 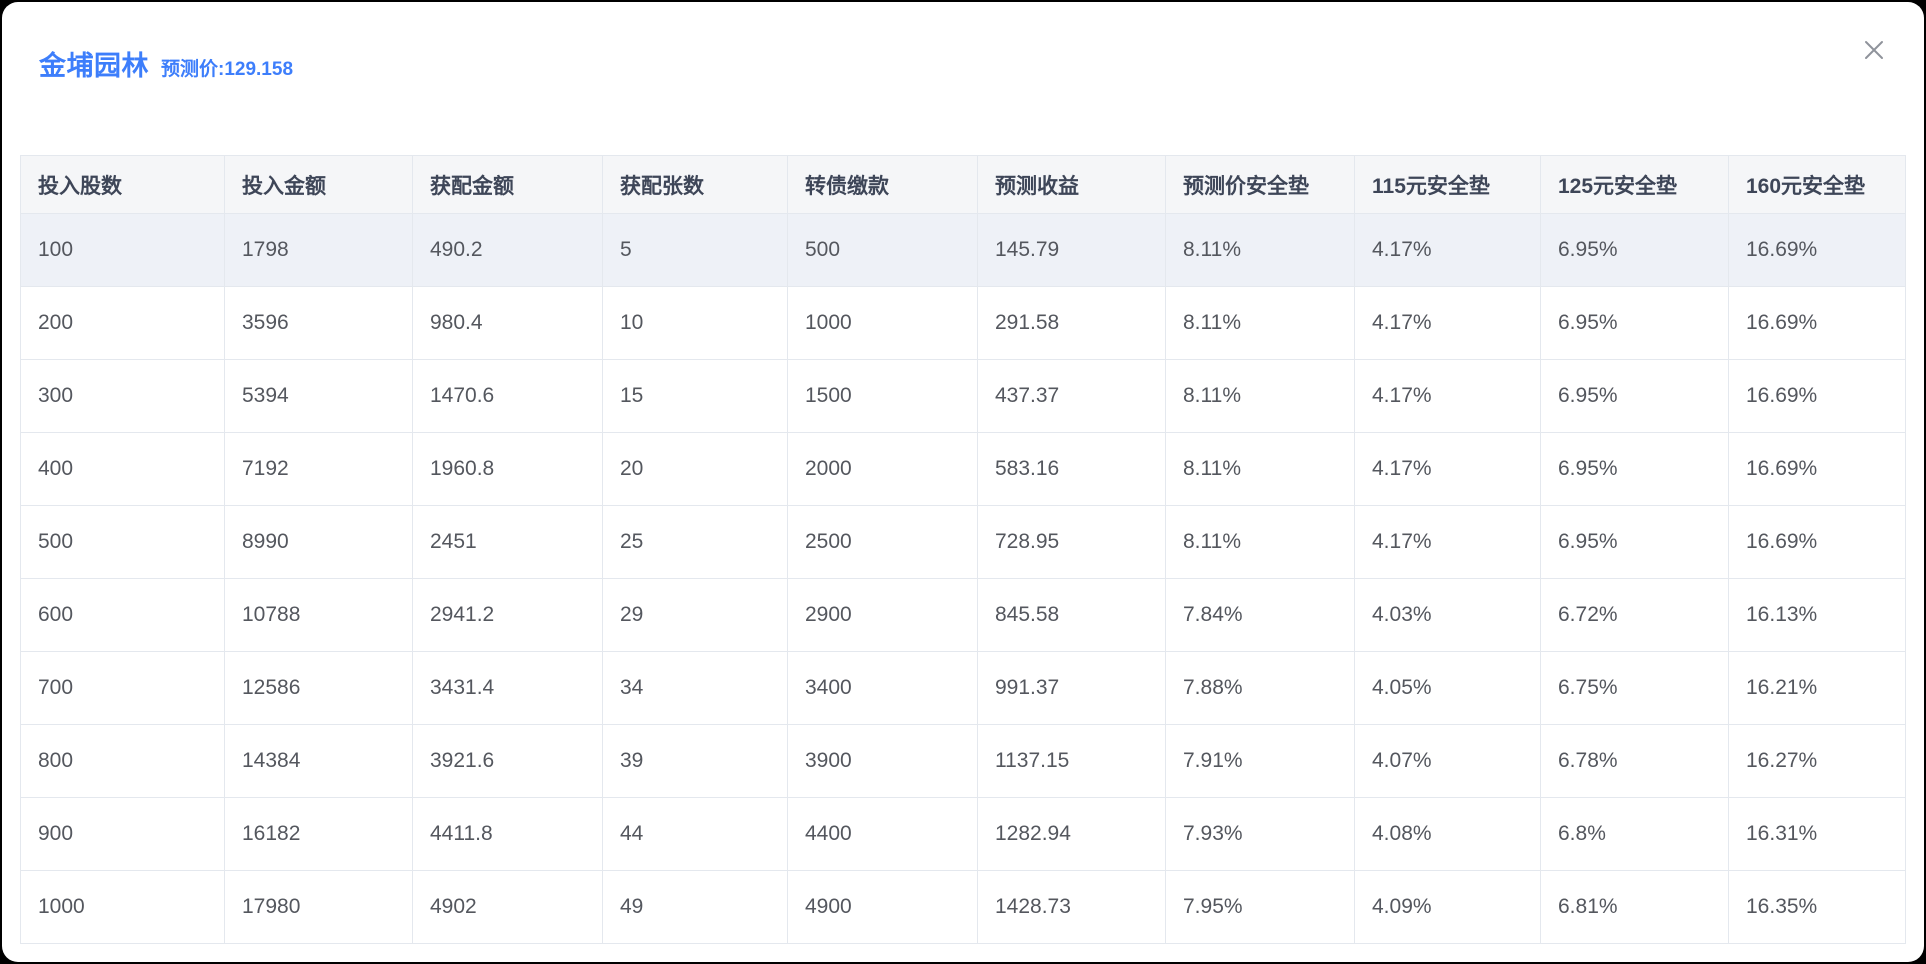 I want to click on table-cell: 4.07%, so click(x=1447, y=761).